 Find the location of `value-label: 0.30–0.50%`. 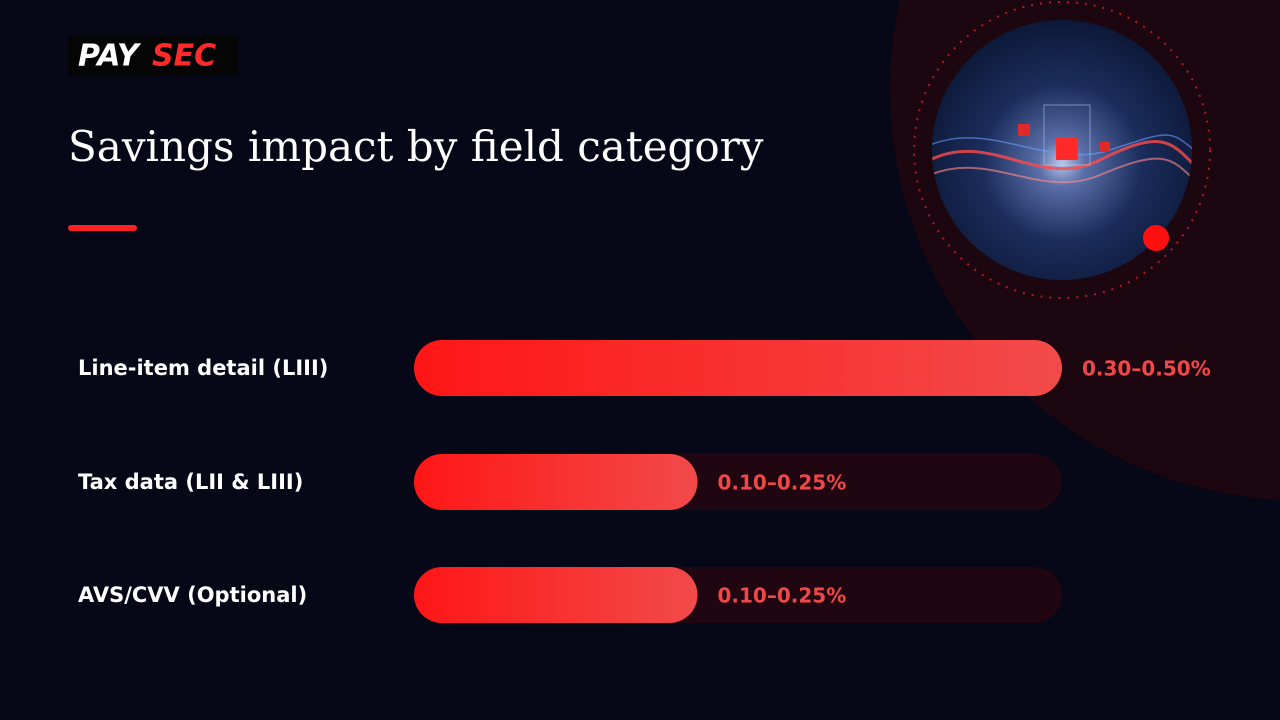

value-label: 0.30–0.50% is located at coordinates (1146, 369).